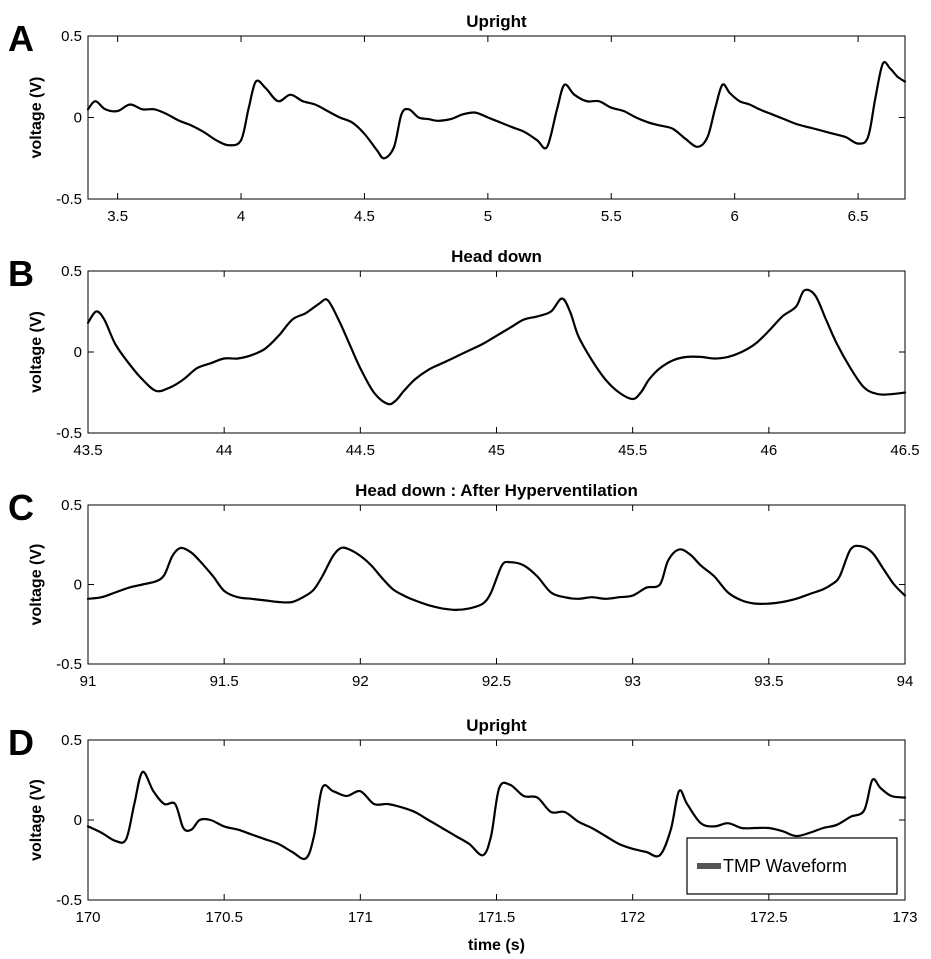  What do you see at coordinates (497, 917) in the screenshot?
I see `x-tick-label: 171.5` at bounding box center [497, 917].